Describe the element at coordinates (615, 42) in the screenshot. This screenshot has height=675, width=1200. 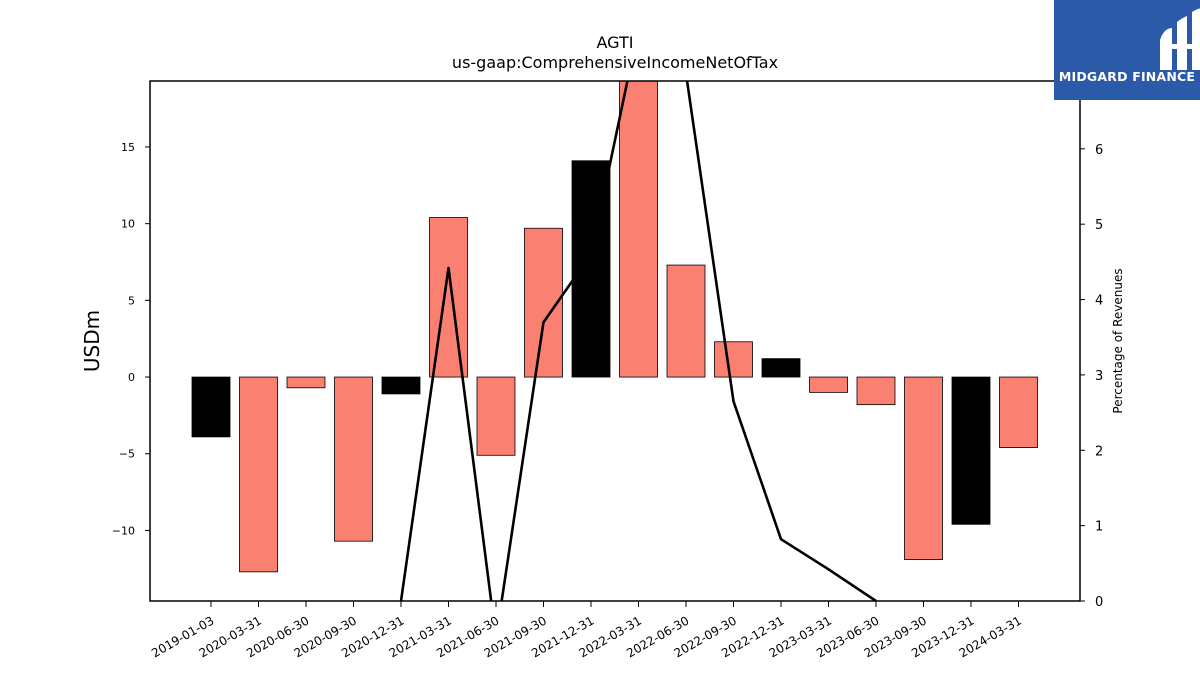
I see `chart-title: AGTI` at that location.